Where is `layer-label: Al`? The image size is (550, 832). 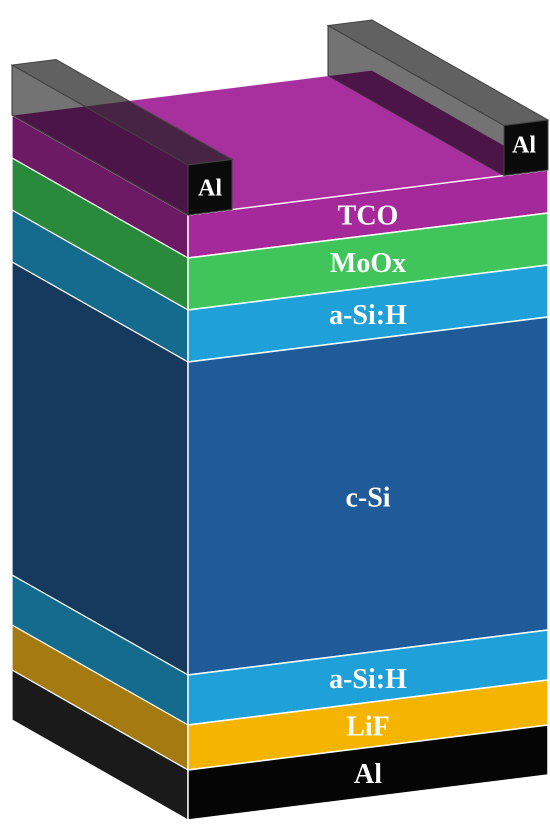
layer-label: Al is located at coordinates (368, 774).